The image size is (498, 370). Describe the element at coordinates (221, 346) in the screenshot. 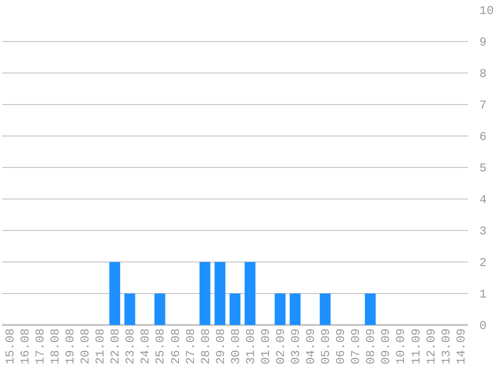

I see `x-tick-label: 29.08` at that location.